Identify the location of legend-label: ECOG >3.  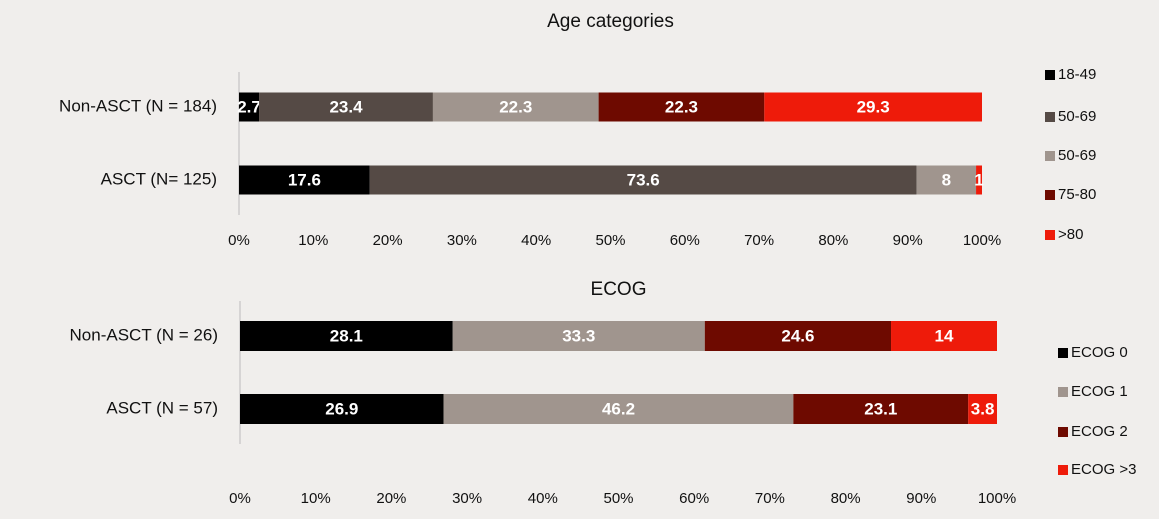
(1103, 469).